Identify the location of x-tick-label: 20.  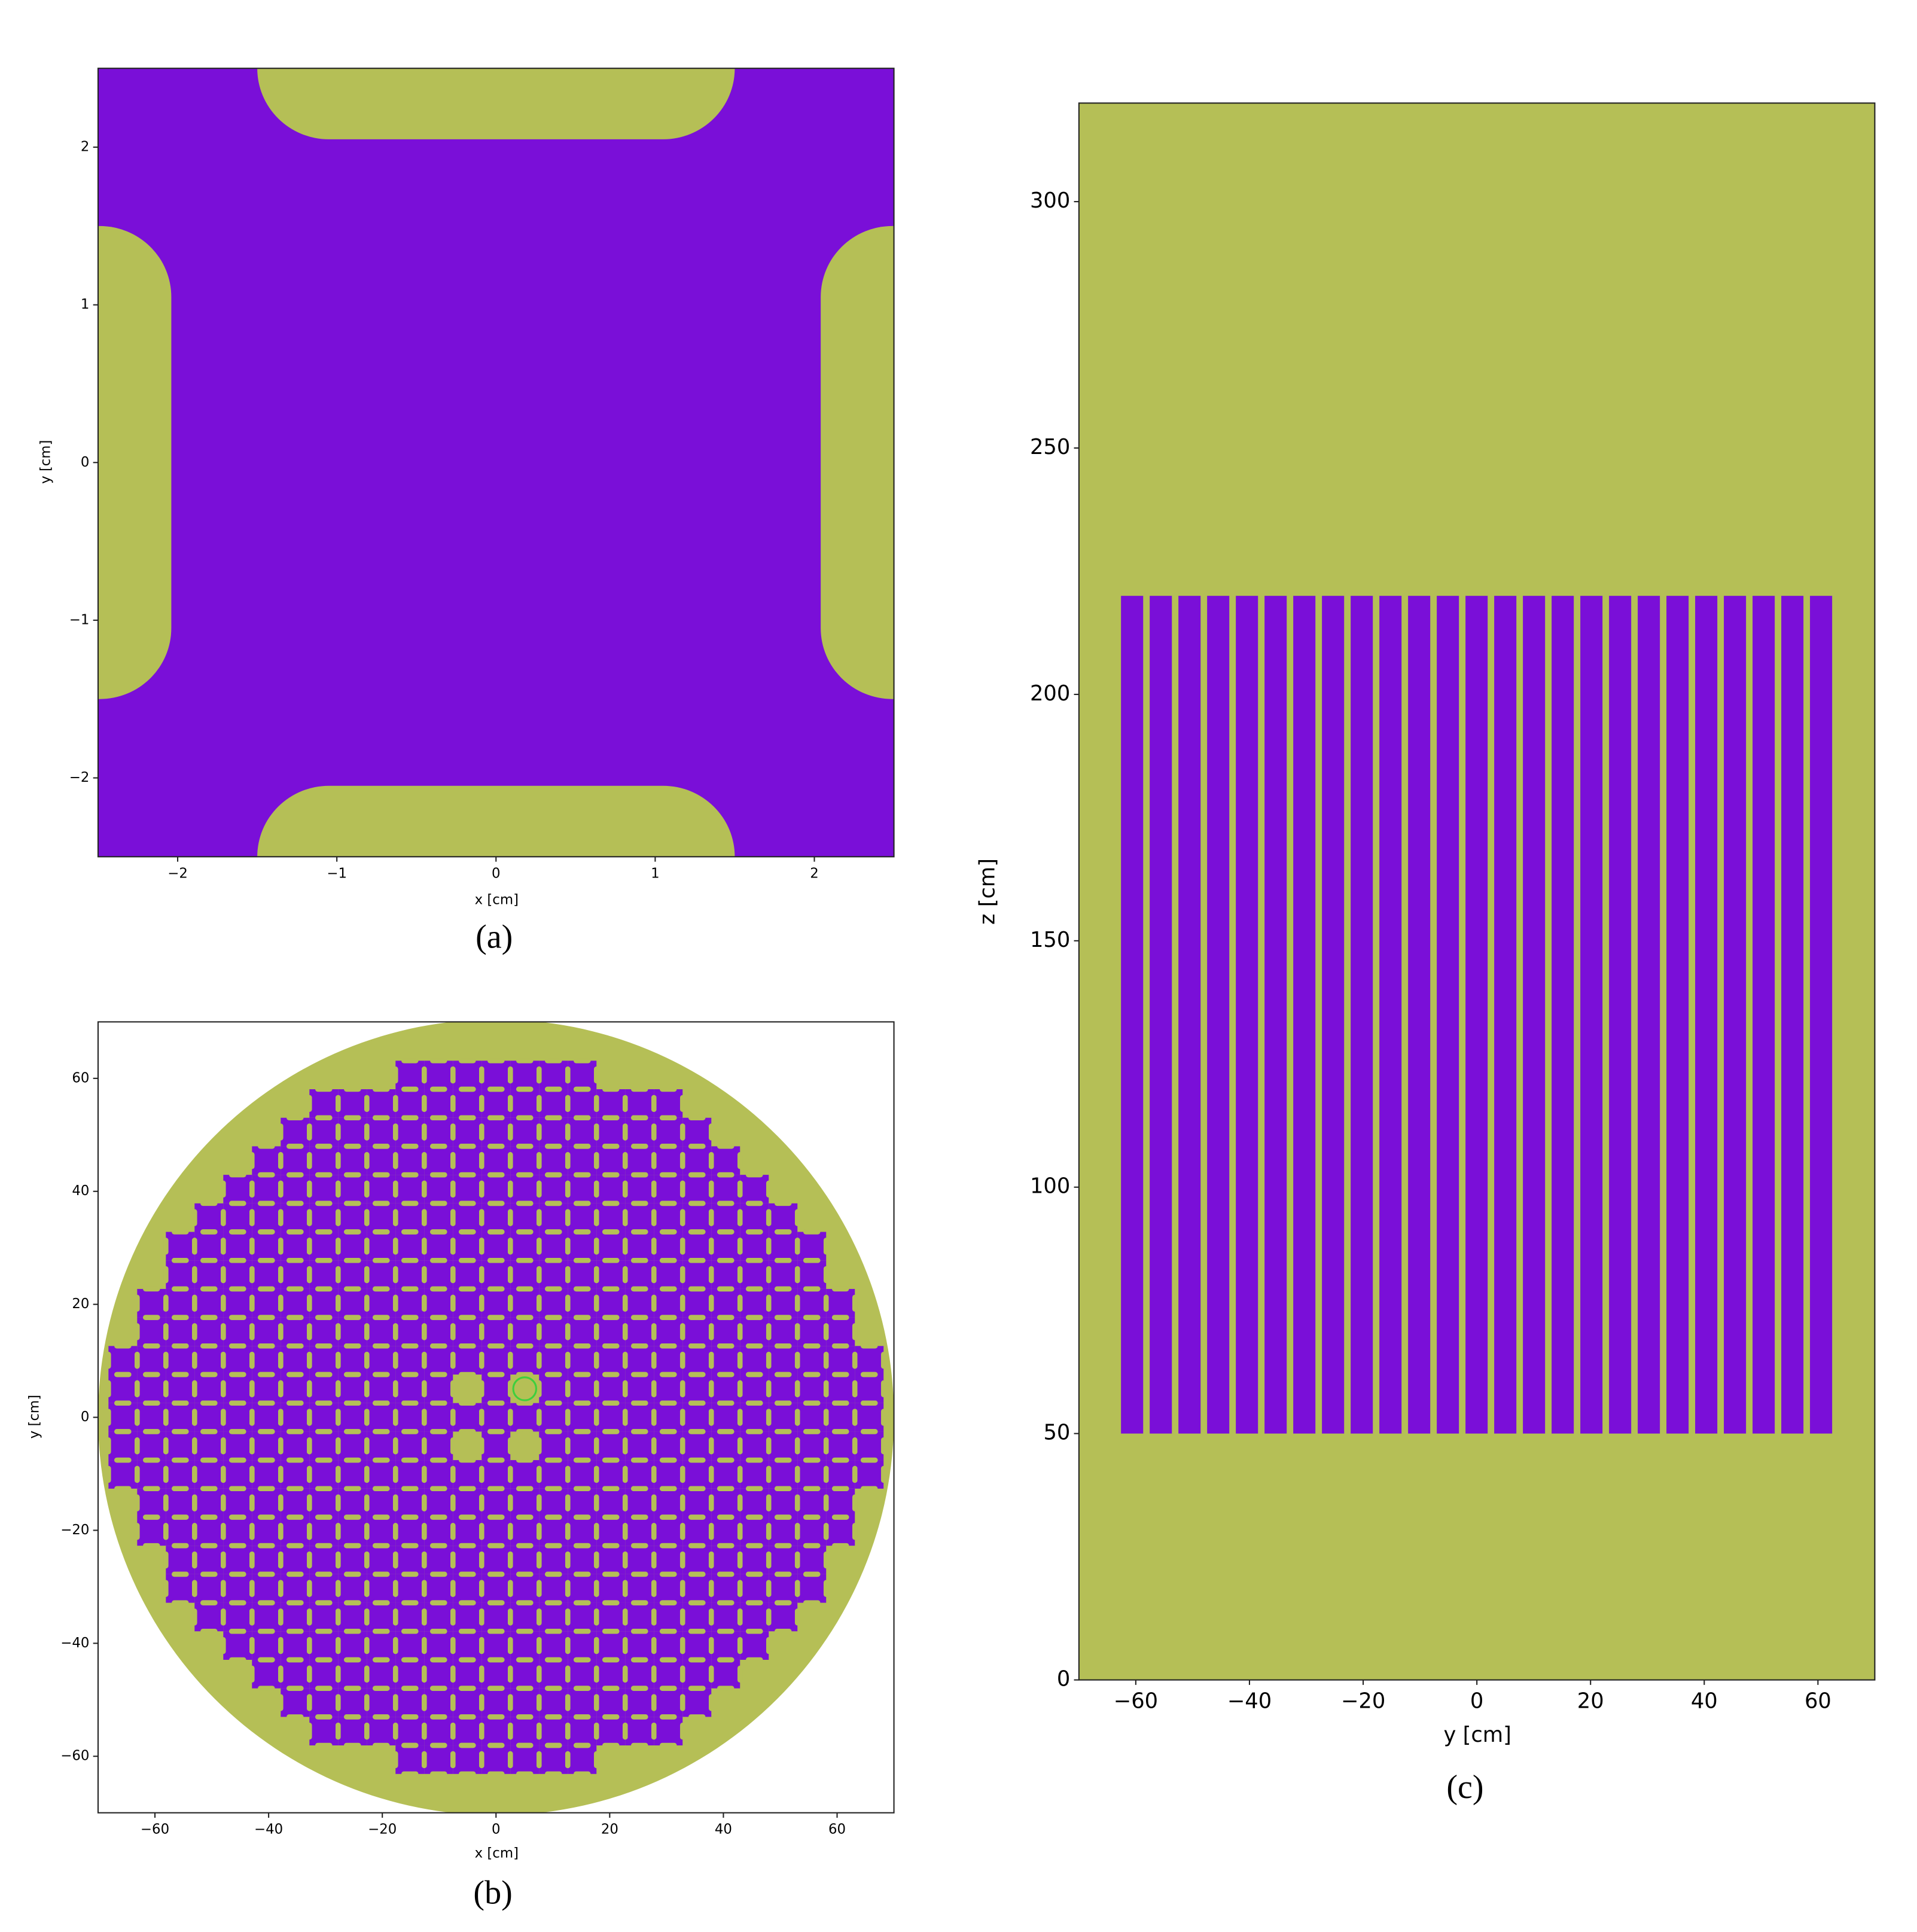
(1590, 1701).